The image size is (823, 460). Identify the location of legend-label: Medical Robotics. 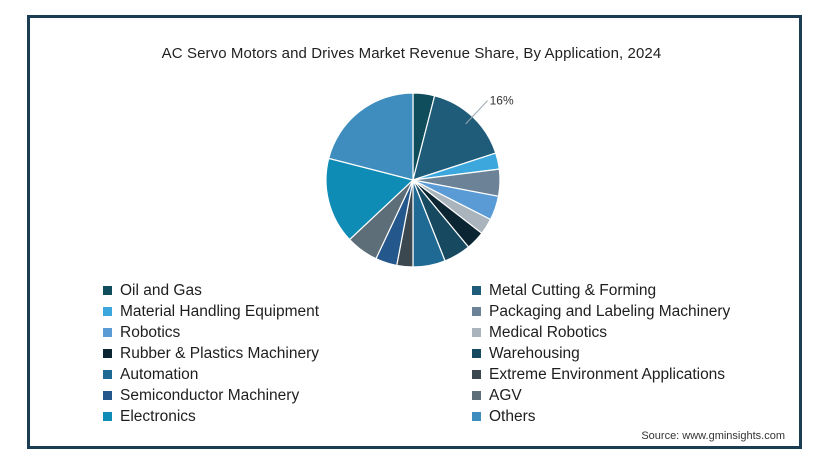
(548, 332).